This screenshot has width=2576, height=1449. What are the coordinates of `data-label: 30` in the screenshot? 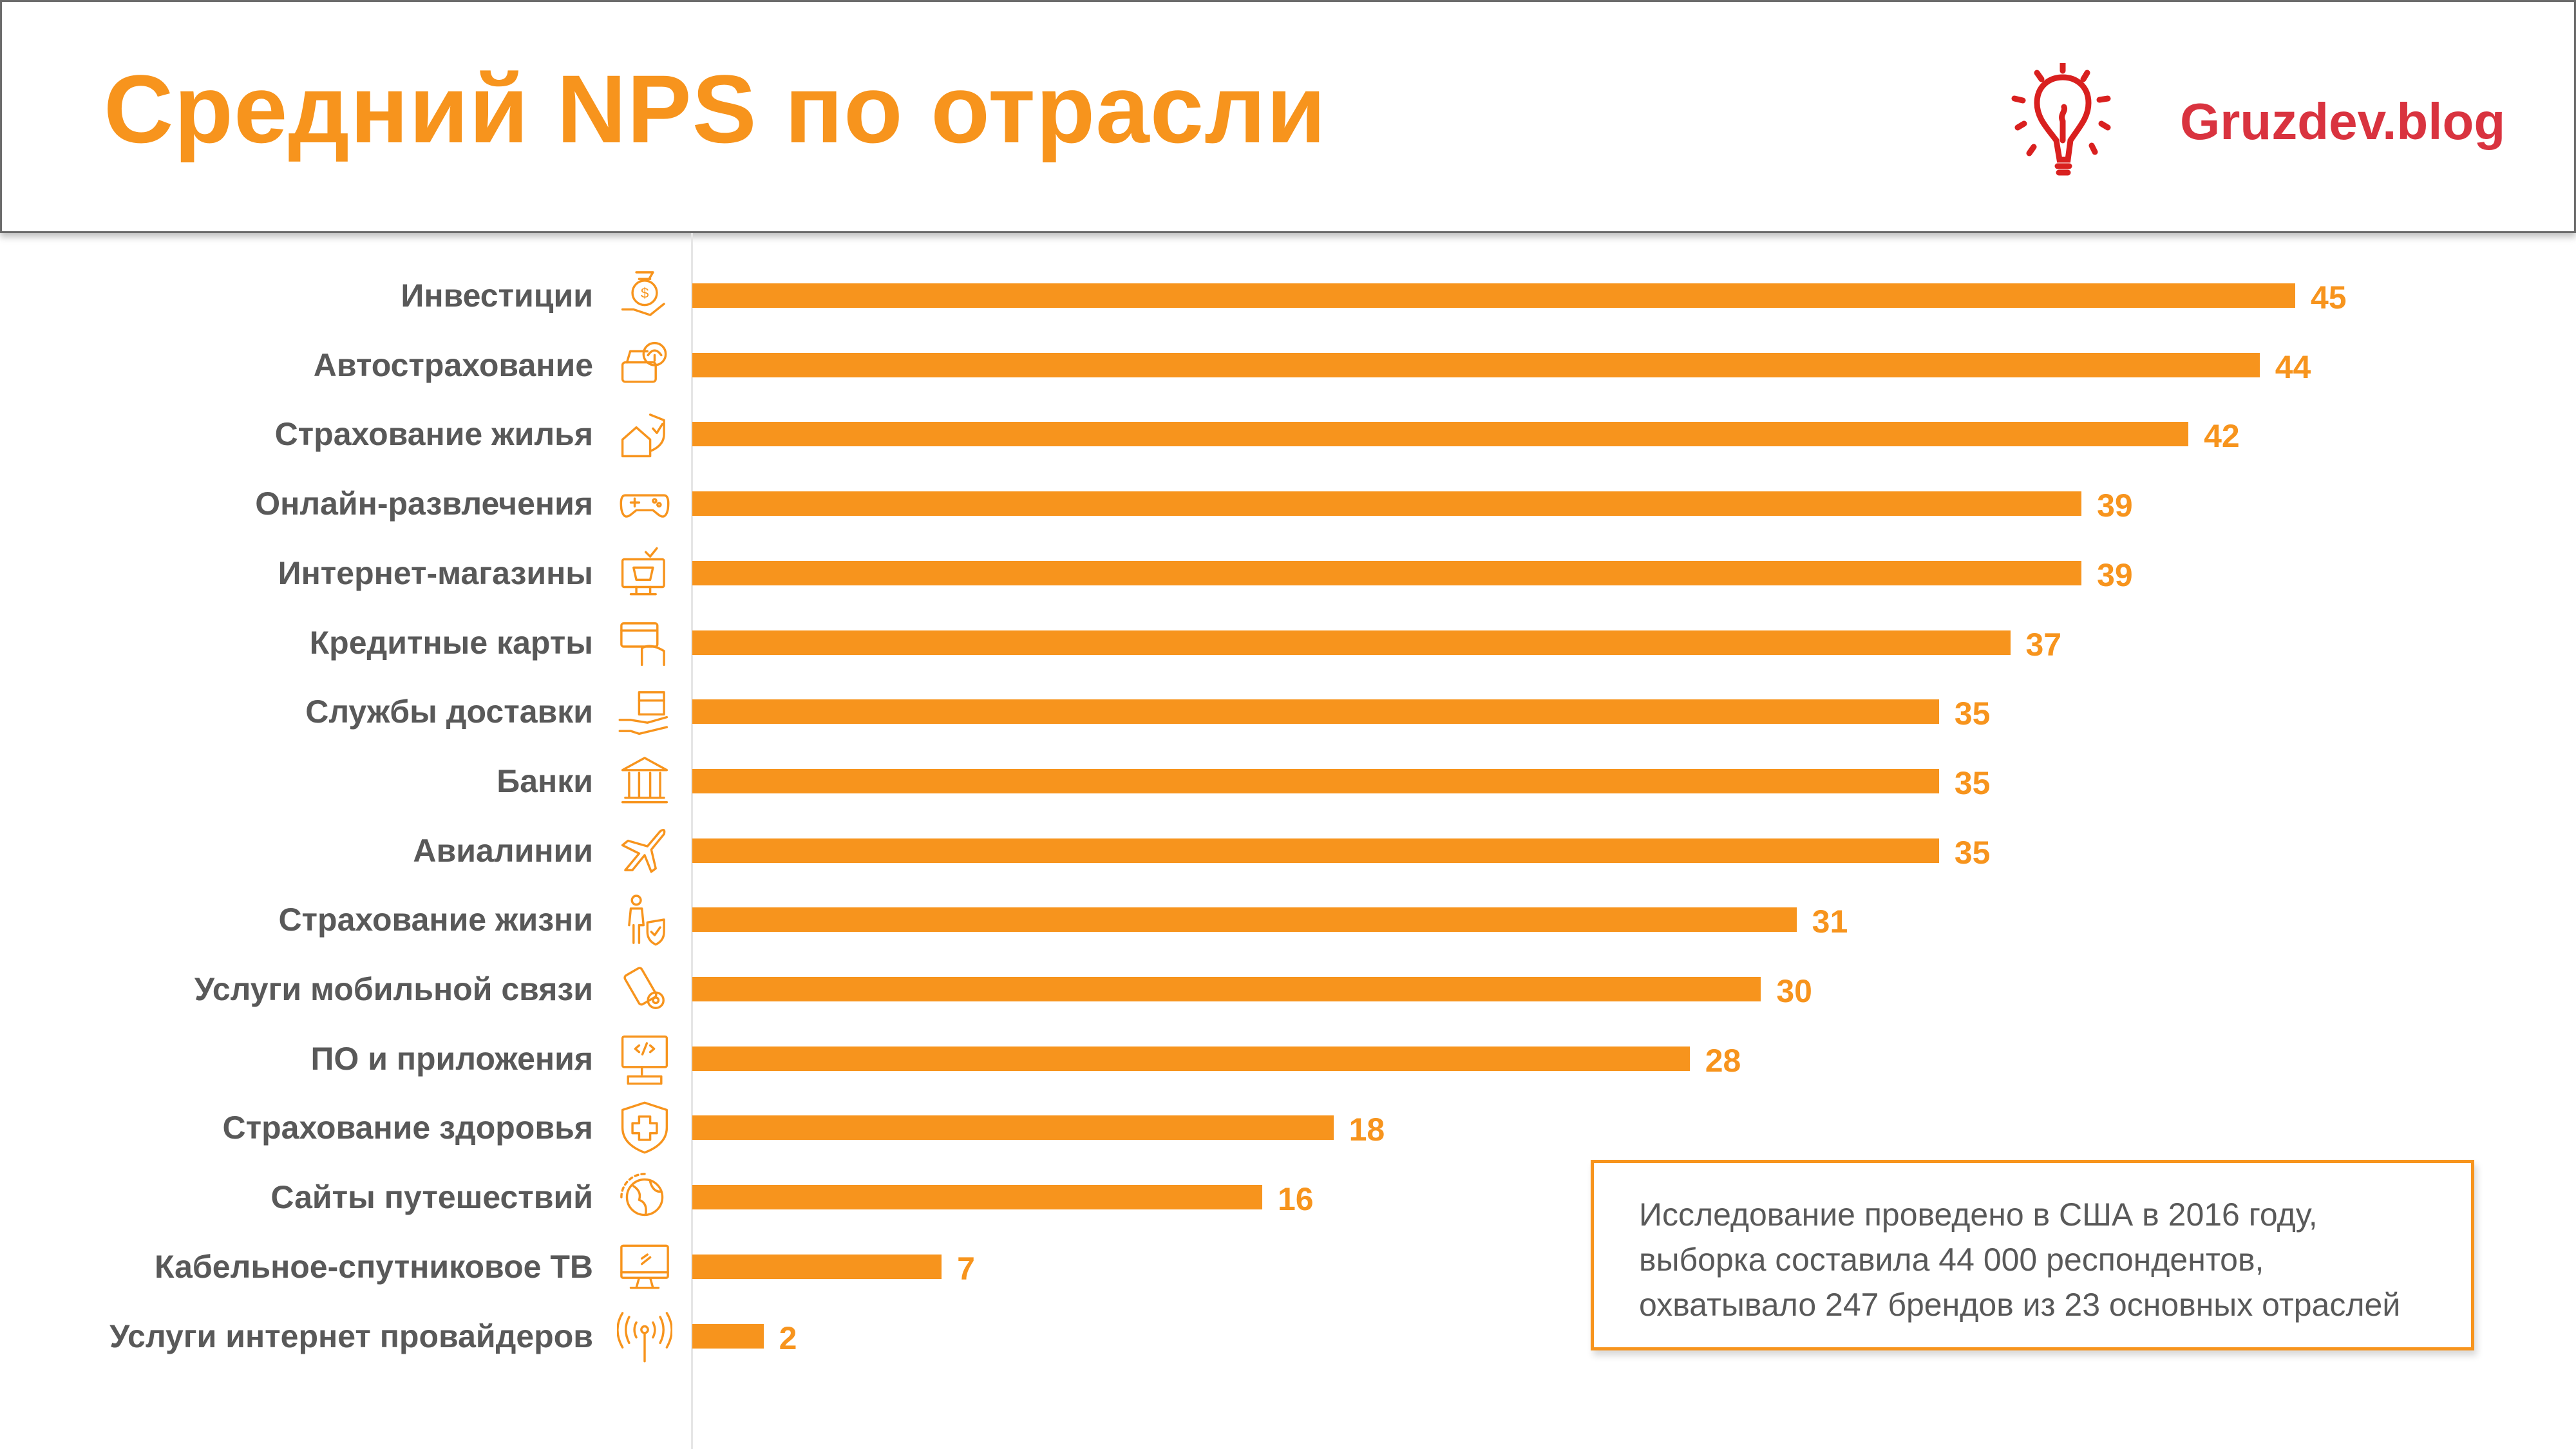 It's located at (1794, 991).